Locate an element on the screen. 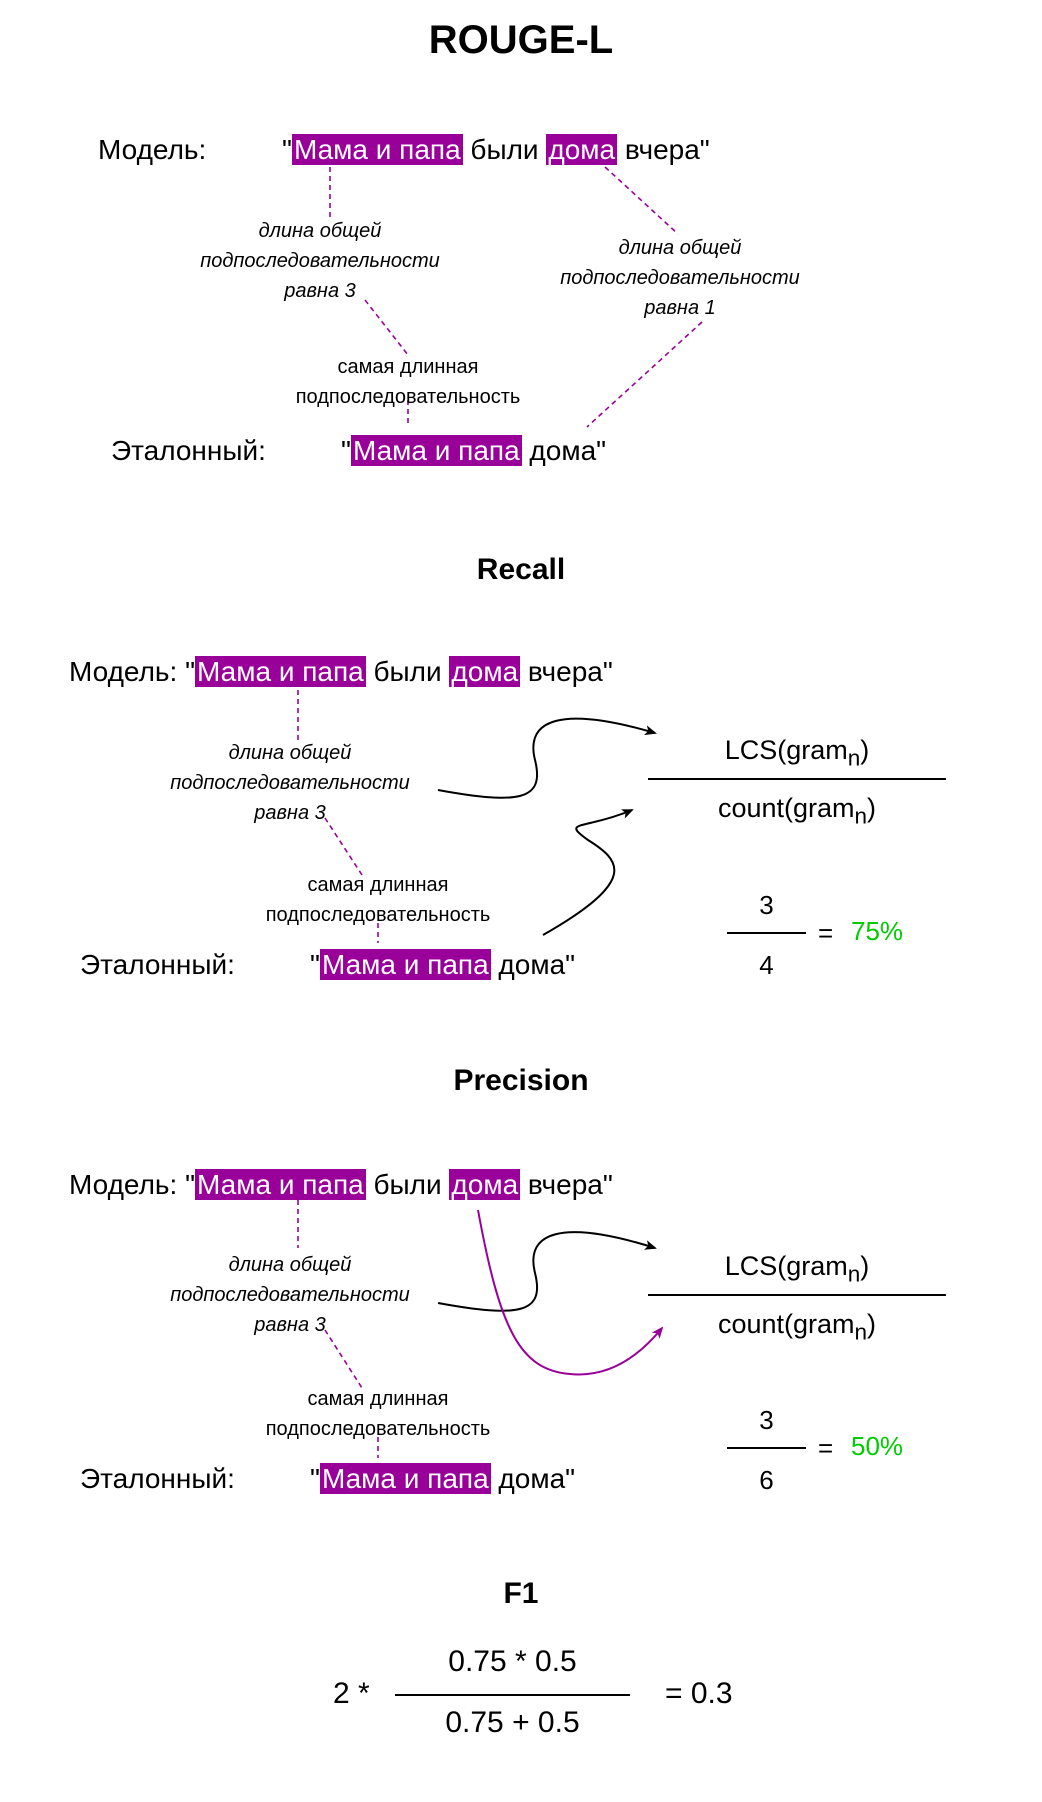 This screenshot has height=1802, width=1042. overview-reference-label: Эталонный: is located at coordinates (188, 450).